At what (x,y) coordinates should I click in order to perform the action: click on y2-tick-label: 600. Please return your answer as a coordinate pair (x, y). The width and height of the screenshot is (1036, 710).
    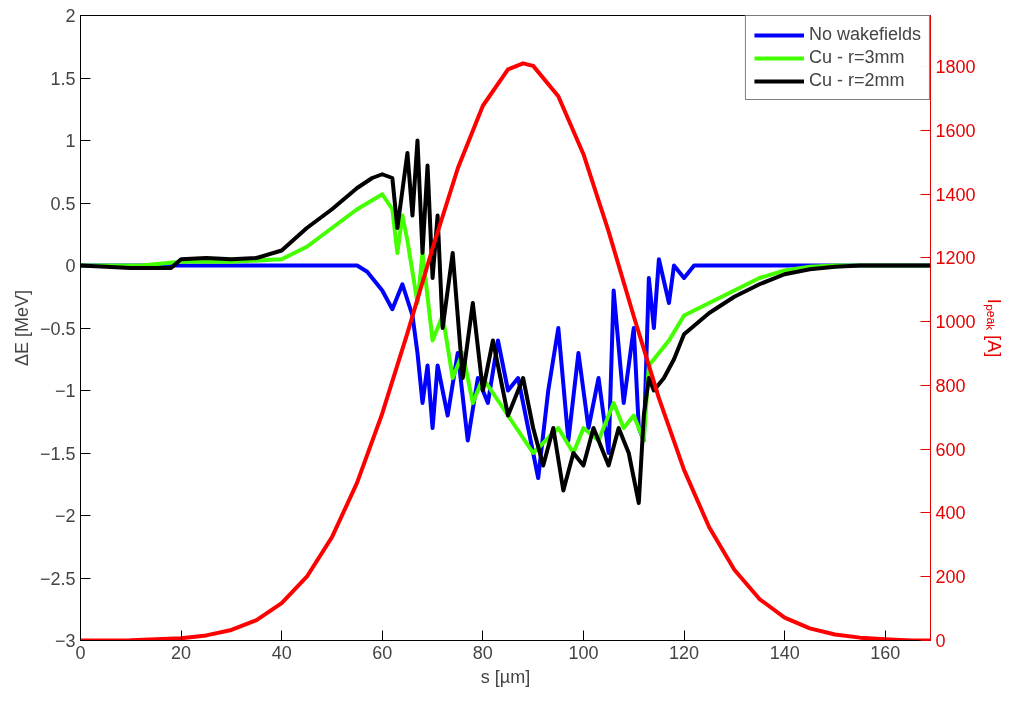
    Looking at the image, I should click on (950, 449).